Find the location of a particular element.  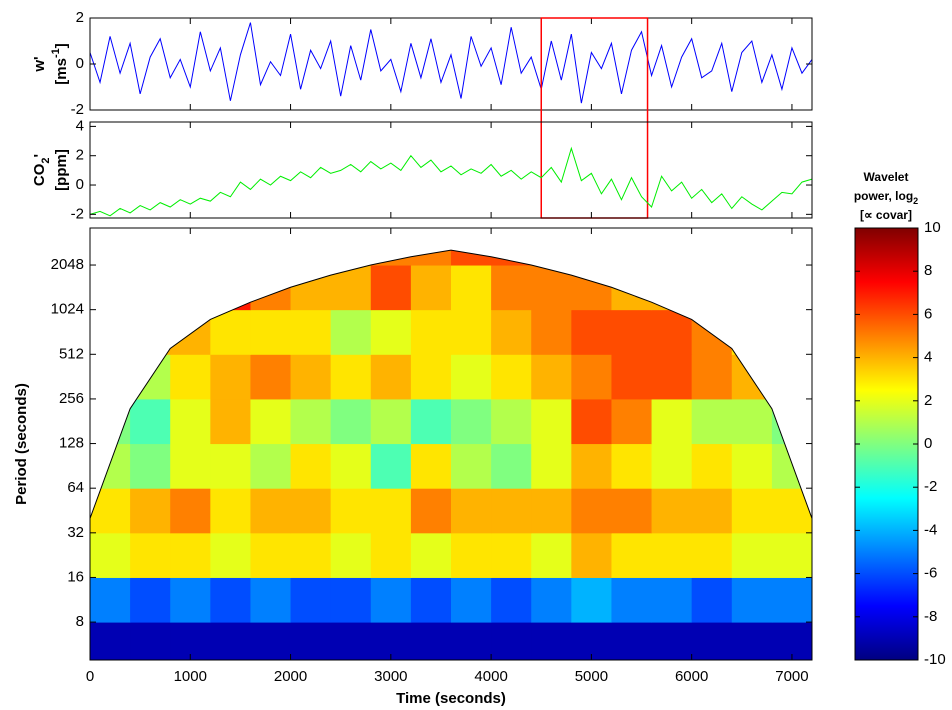

x-tick-label: 6000 is located at coordinates (691, 676).